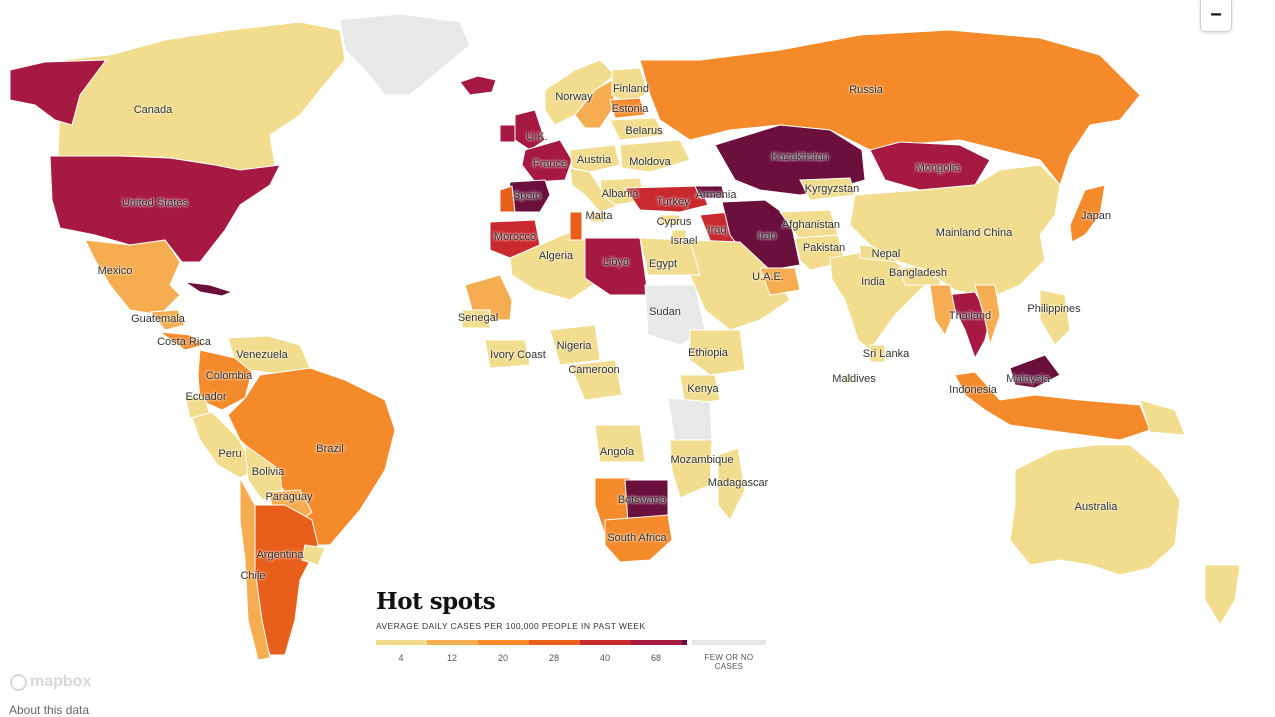  Describe the element at coordinates (225, 380) in the screenshot. I see `country-colombia` at that location.